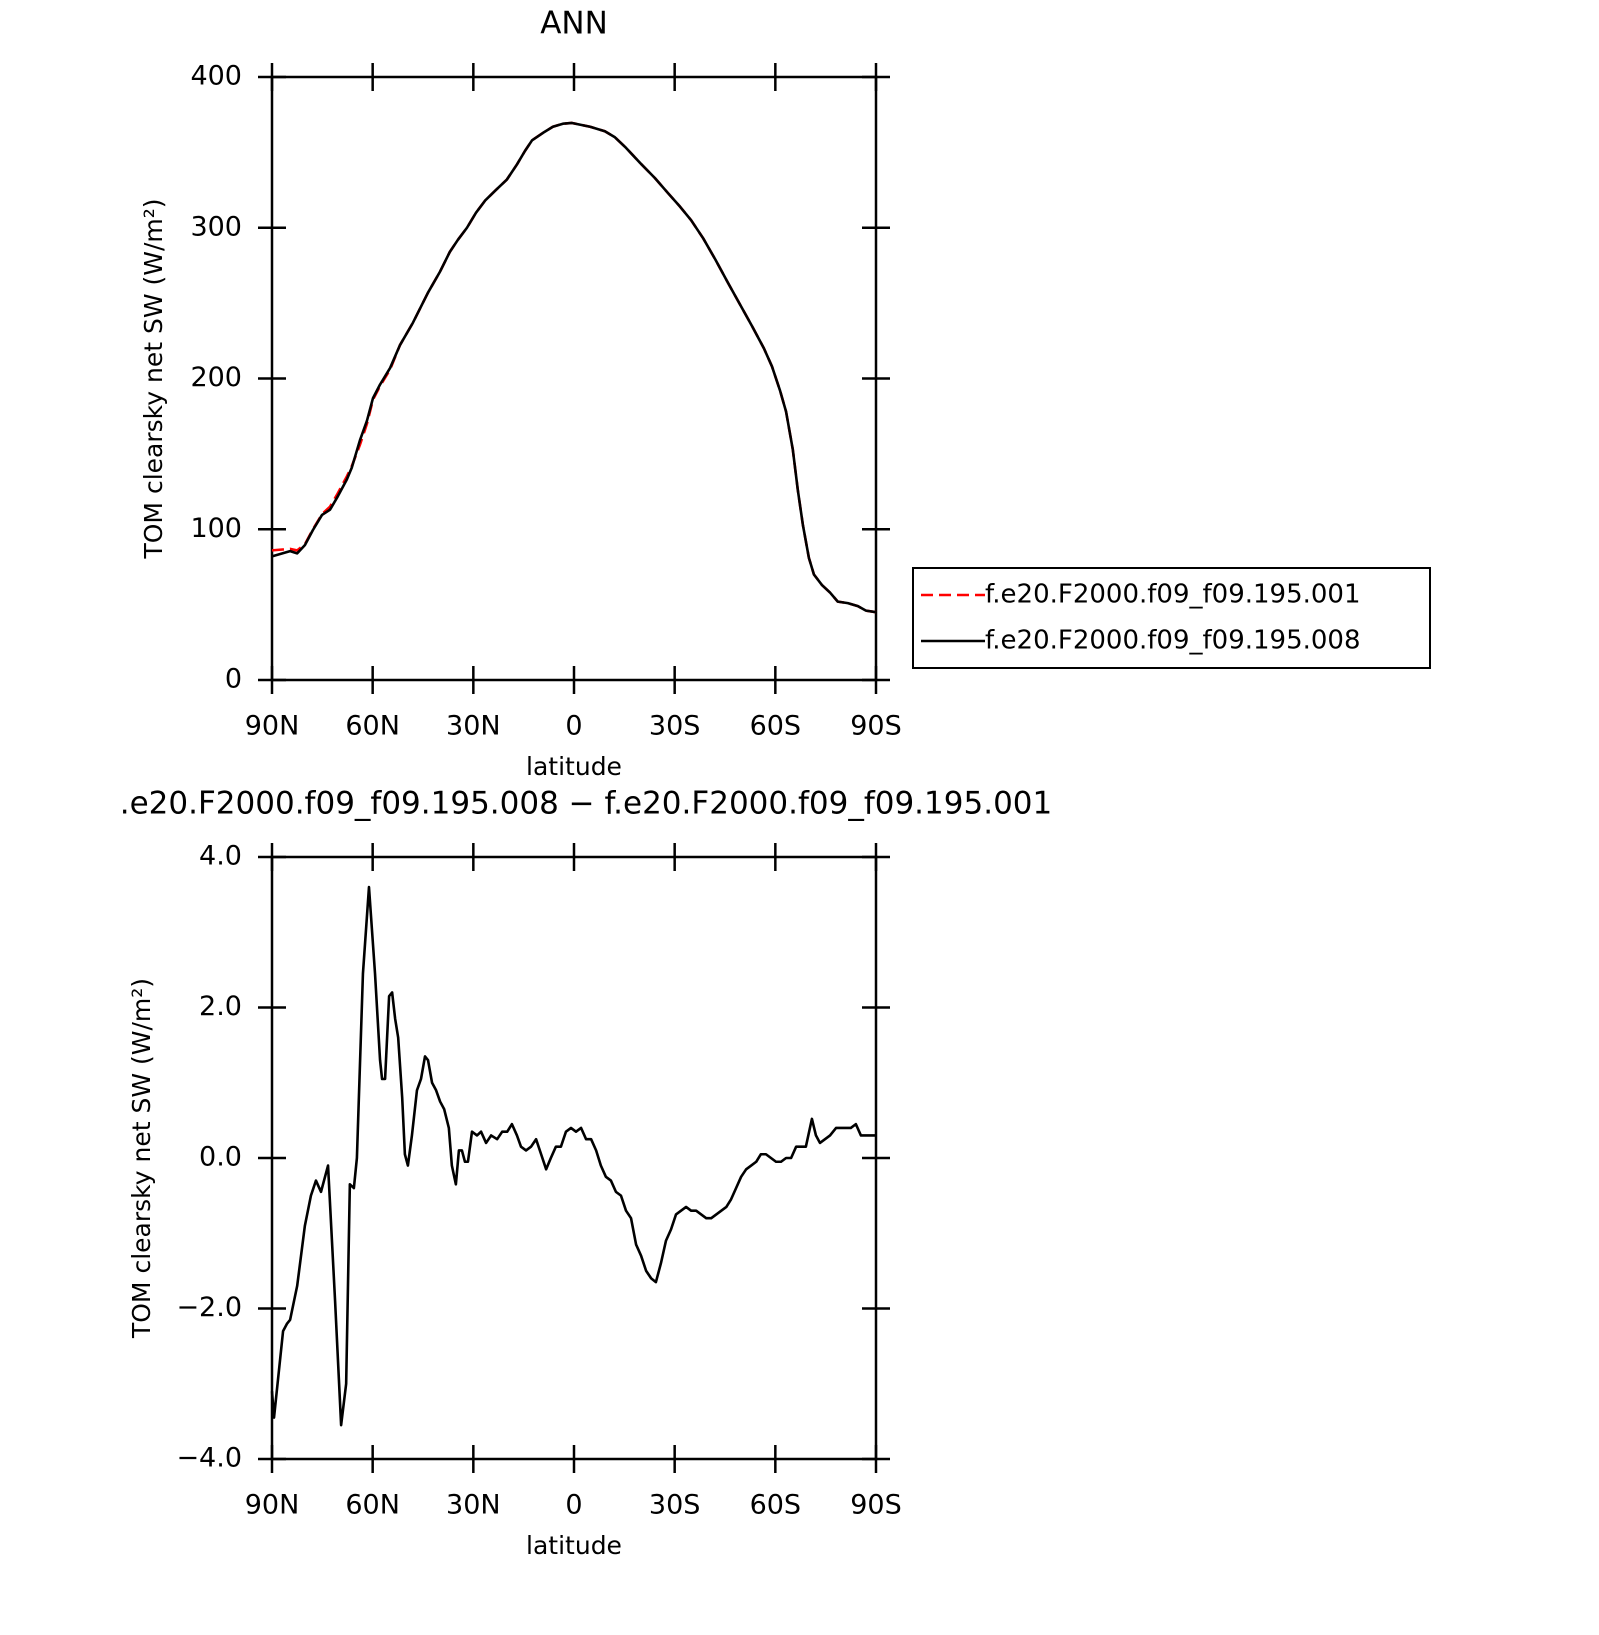  I want to click on y-tick-label: −2.0, so click(209, 1307).